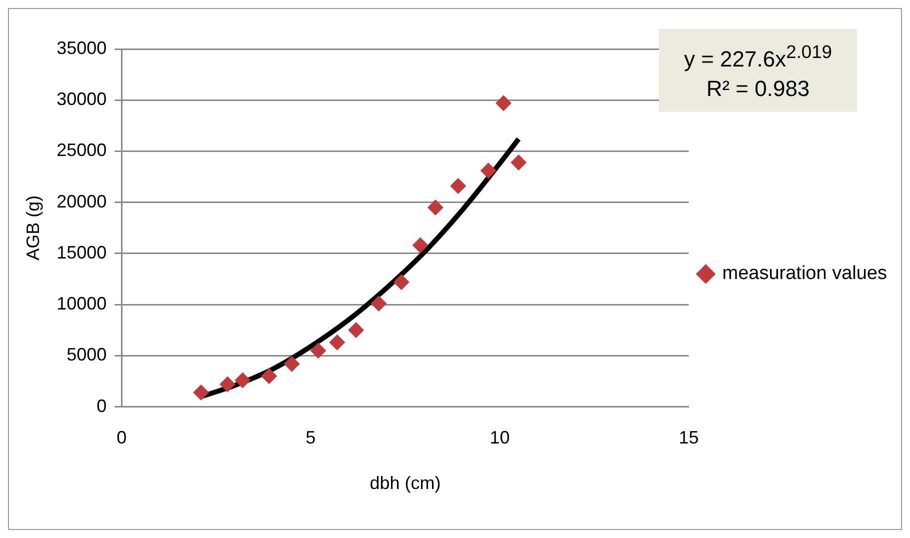  What do you see at coordinates (81, 304) in the screenshot?
I see `y-tick-label: 10000` at bounding box center [81, 304].